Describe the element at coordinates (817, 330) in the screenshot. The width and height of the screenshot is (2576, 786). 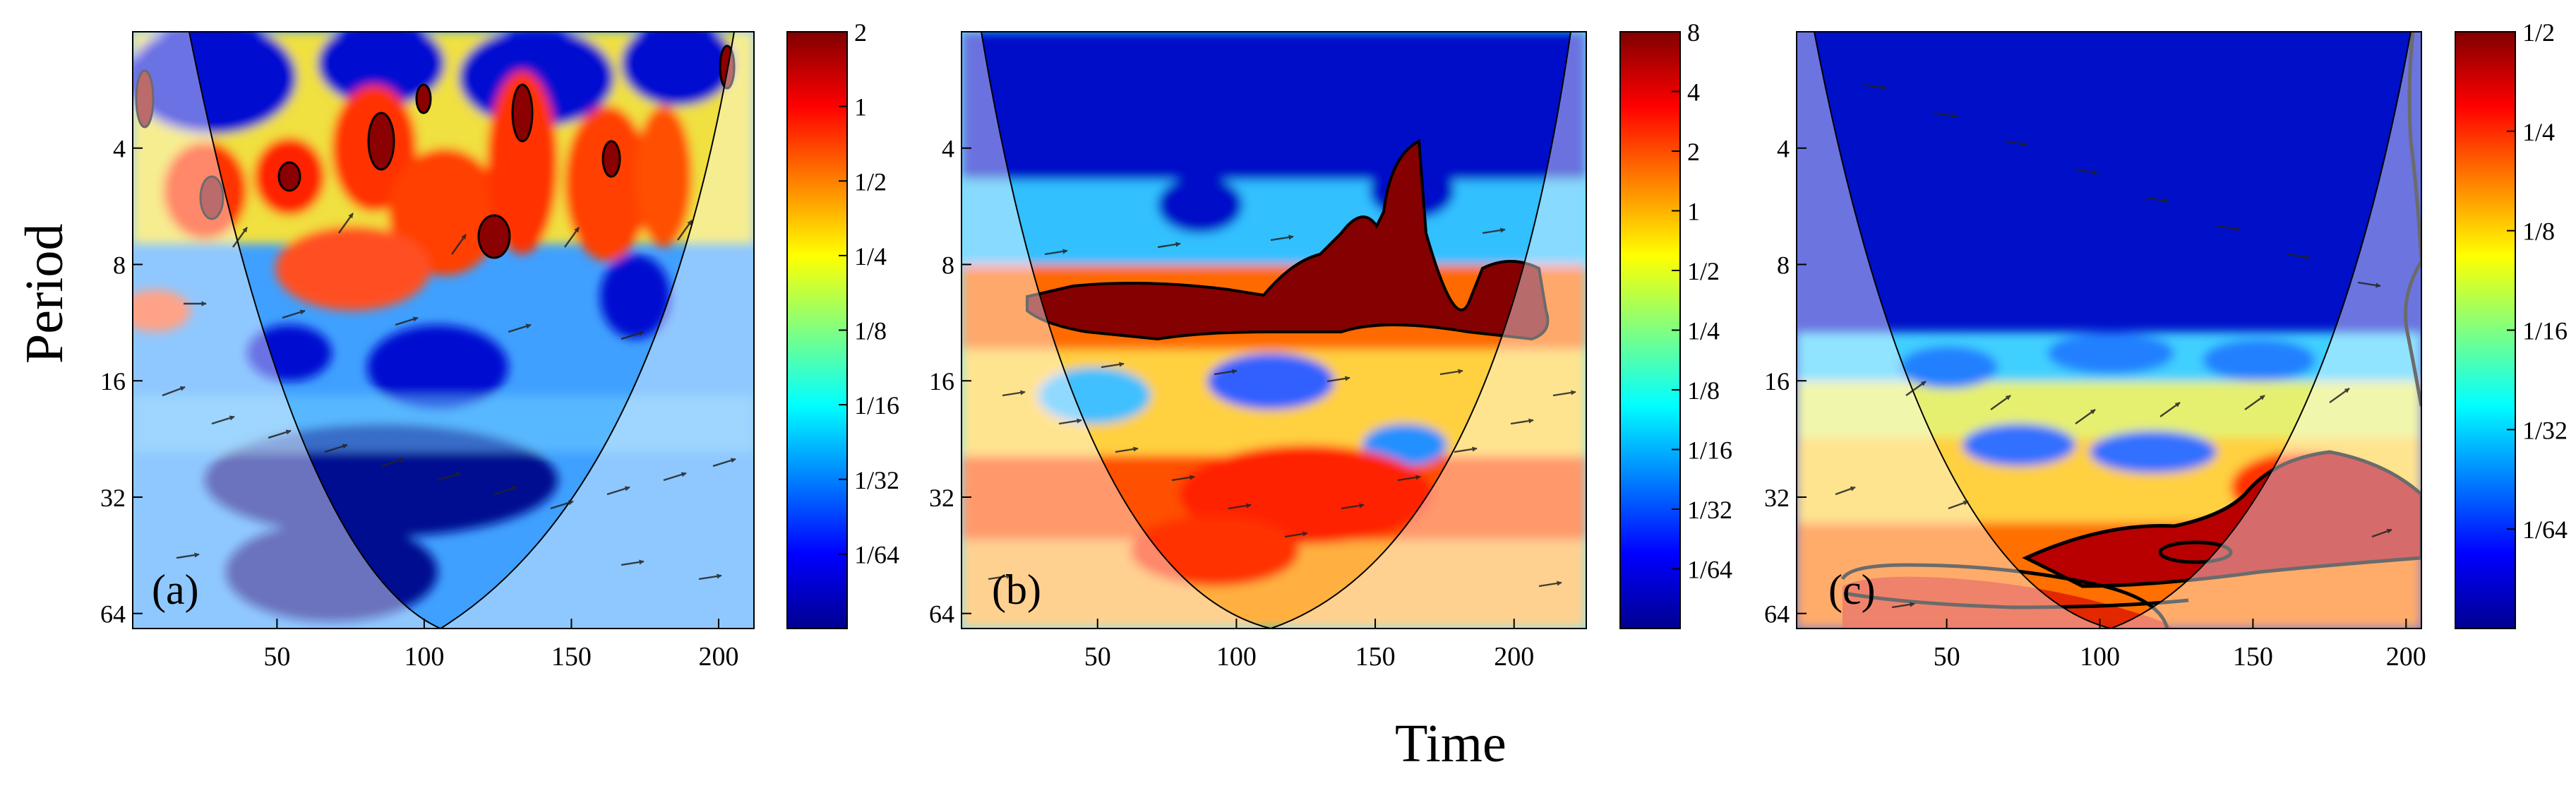
I see `colorbar-a` at that location.